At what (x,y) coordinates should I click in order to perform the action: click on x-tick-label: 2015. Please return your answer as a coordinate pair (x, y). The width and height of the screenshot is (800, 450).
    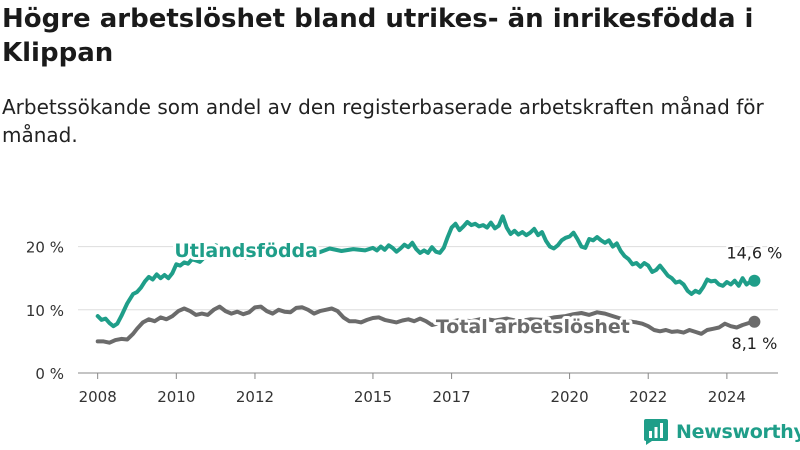
    Looking at the image, I should click on (373, 397).